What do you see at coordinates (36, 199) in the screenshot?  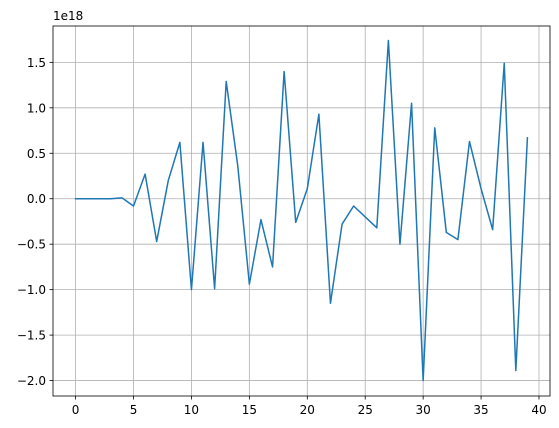 I see `y-tick-label: 0.0` at bounding box center [36, 199].